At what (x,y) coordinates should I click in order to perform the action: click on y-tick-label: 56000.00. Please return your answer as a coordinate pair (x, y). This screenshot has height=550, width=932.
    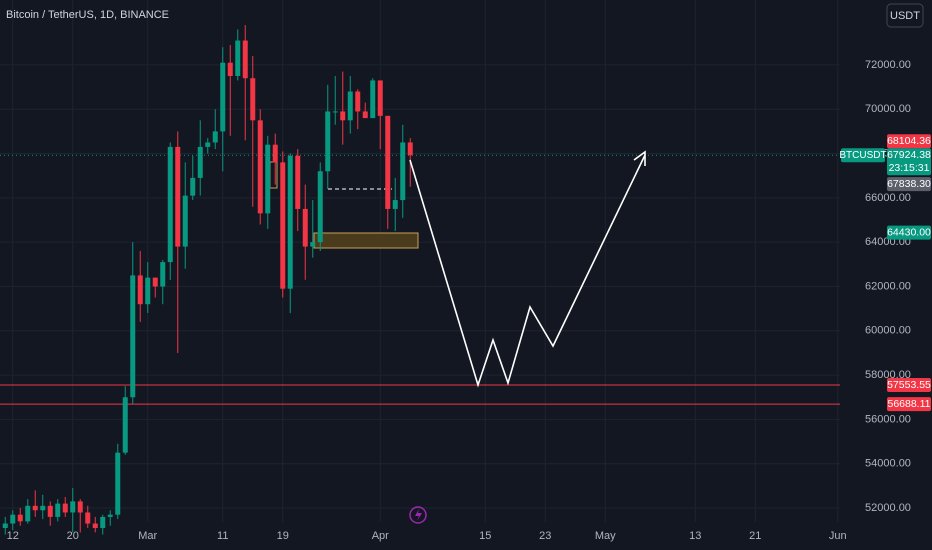
    Looking at the image, I should click on (888, 419).